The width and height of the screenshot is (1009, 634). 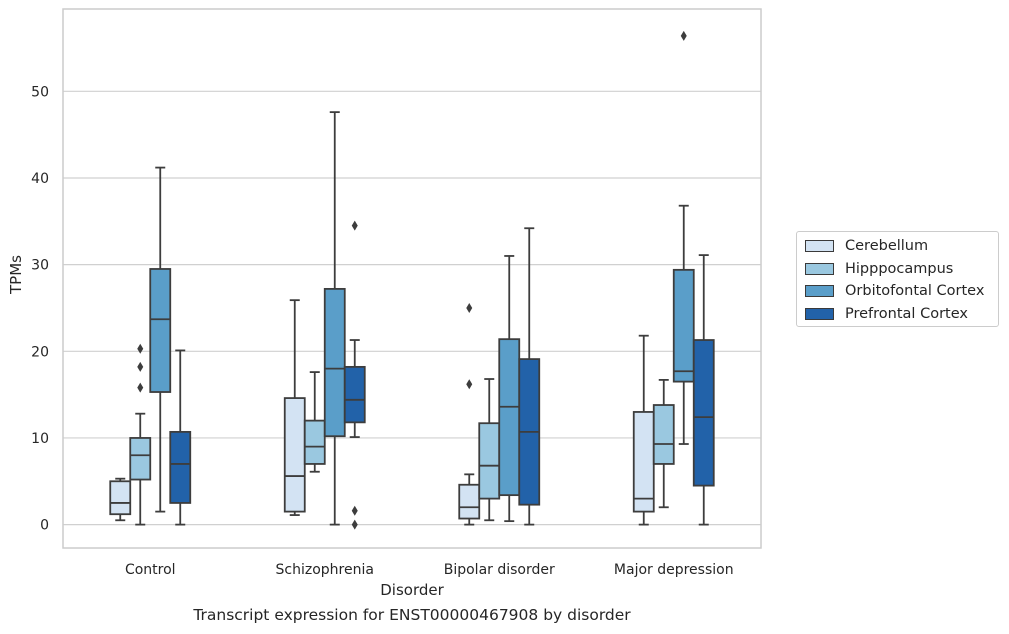 I want to click on y-axis-title: TPMs, so click(x=16, y=275).